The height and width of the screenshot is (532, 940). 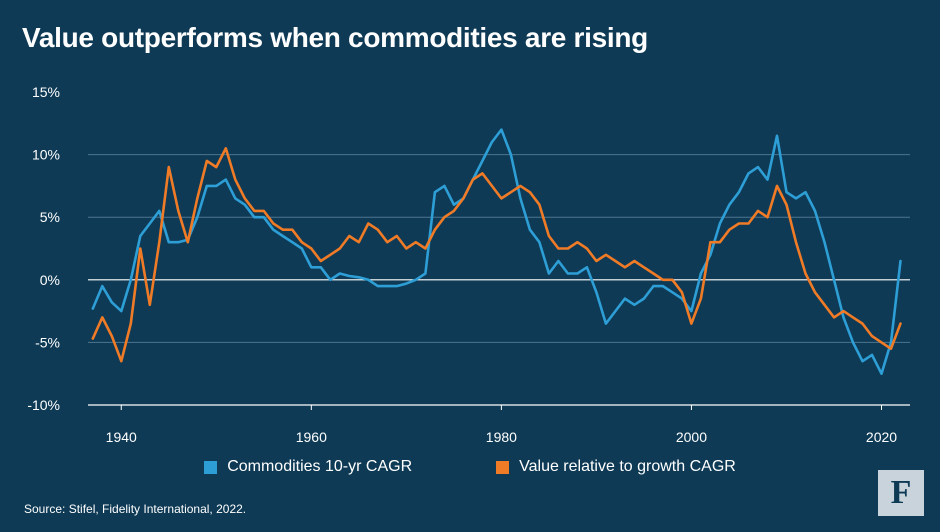 I want to click on y-tick-label: 10%, so click(x=46, y=155).